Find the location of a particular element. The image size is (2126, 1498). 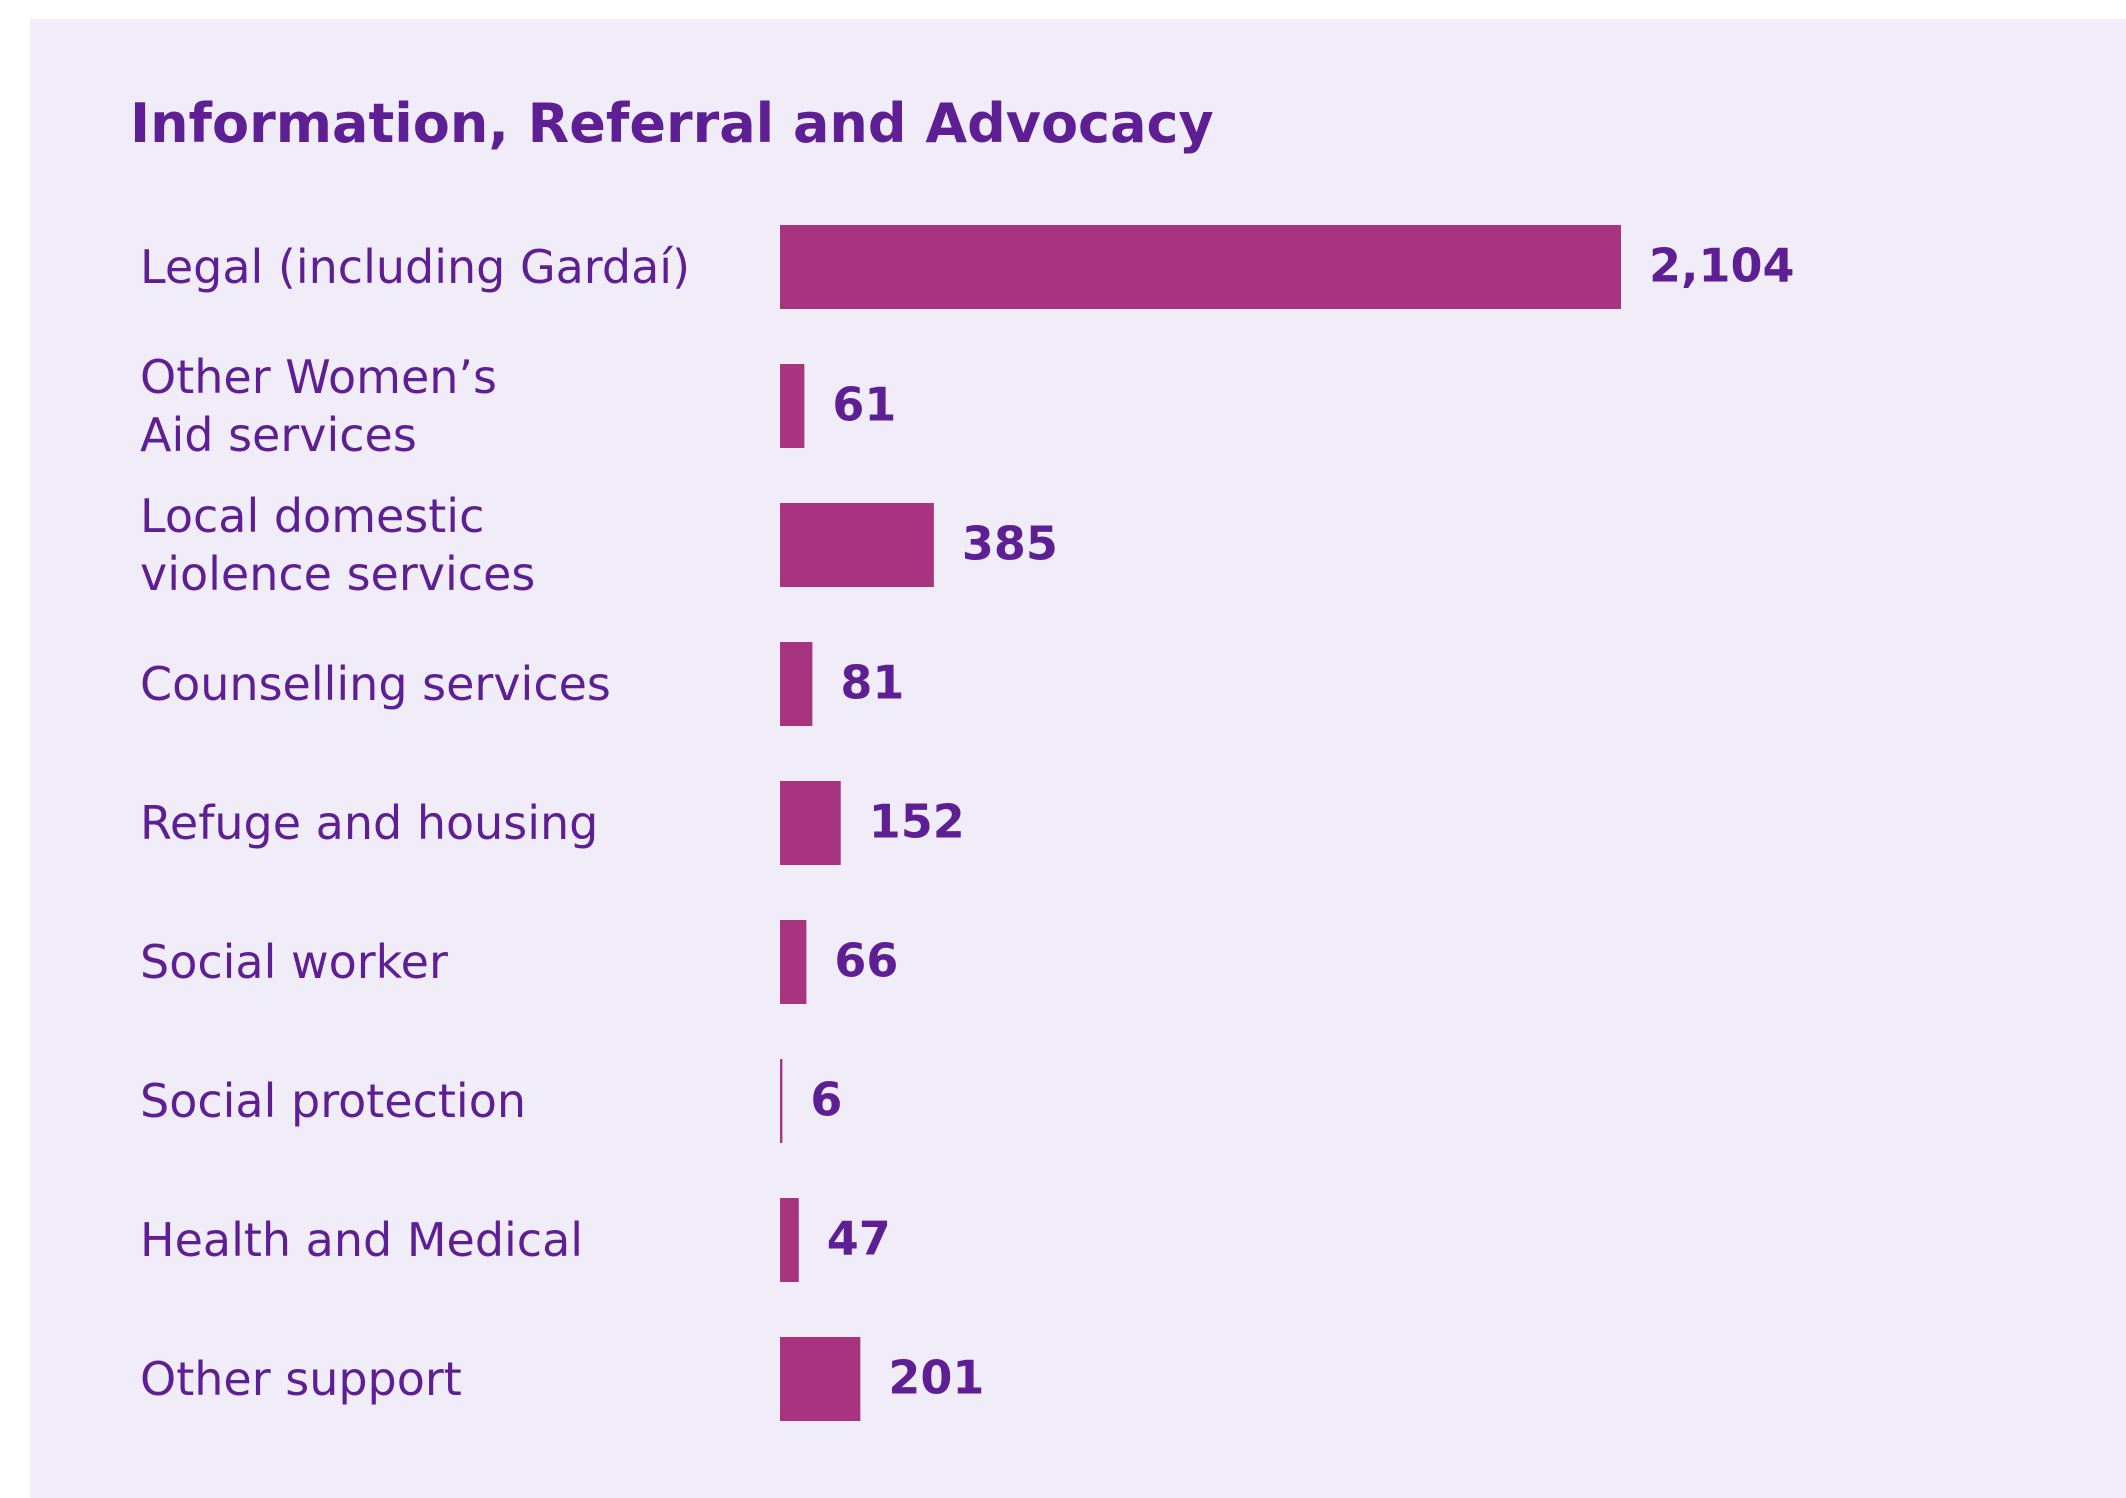

category-label: Social protection is located at coordinates (333, 1101).